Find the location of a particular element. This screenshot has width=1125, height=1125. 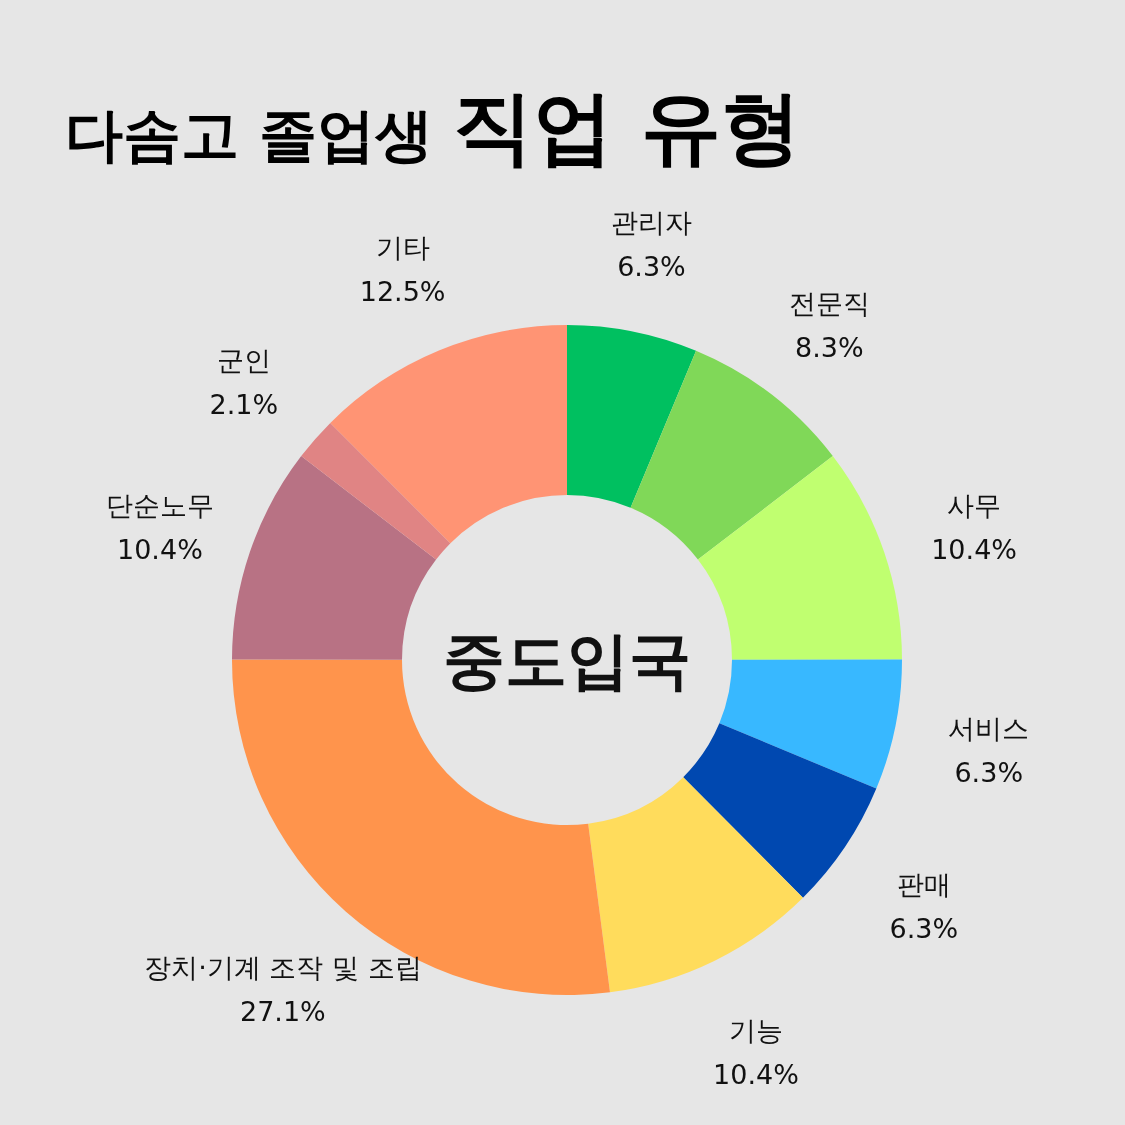

slice-label: 전문직 is located at coordinates (829, 304).